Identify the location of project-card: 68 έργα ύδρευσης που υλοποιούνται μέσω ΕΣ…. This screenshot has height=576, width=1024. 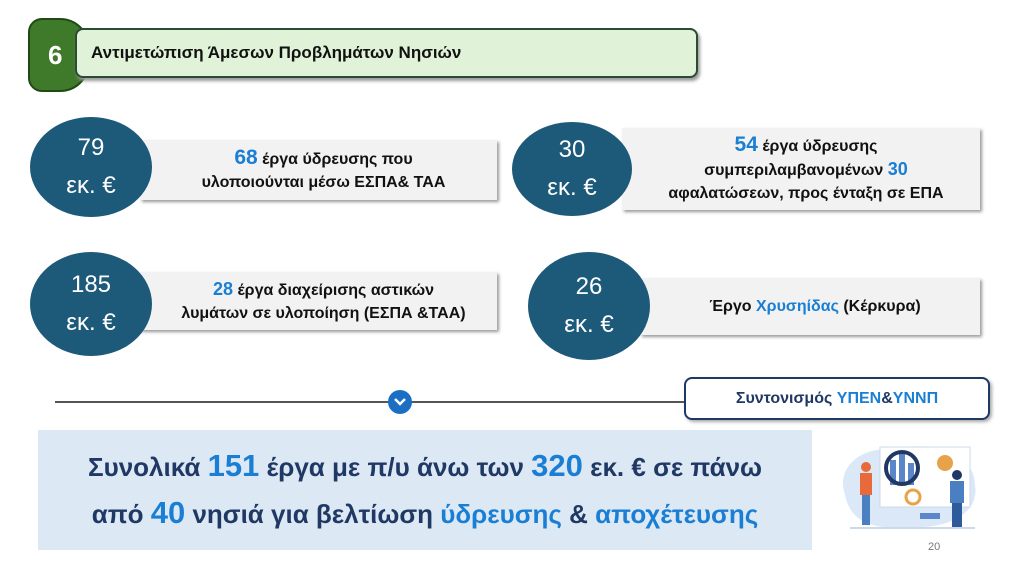
(318, 170).